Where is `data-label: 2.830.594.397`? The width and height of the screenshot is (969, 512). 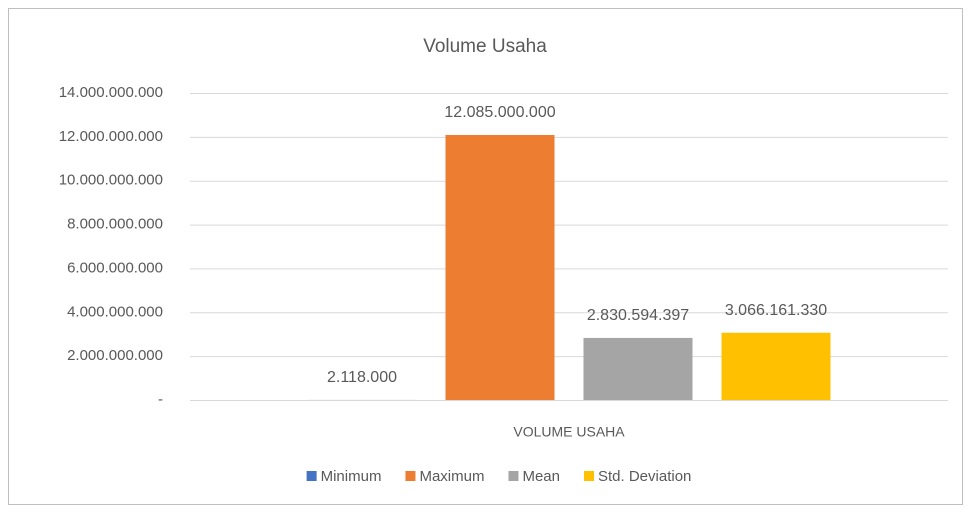 data-label: 2.830.594.397 is located at coordinates (638, 315).